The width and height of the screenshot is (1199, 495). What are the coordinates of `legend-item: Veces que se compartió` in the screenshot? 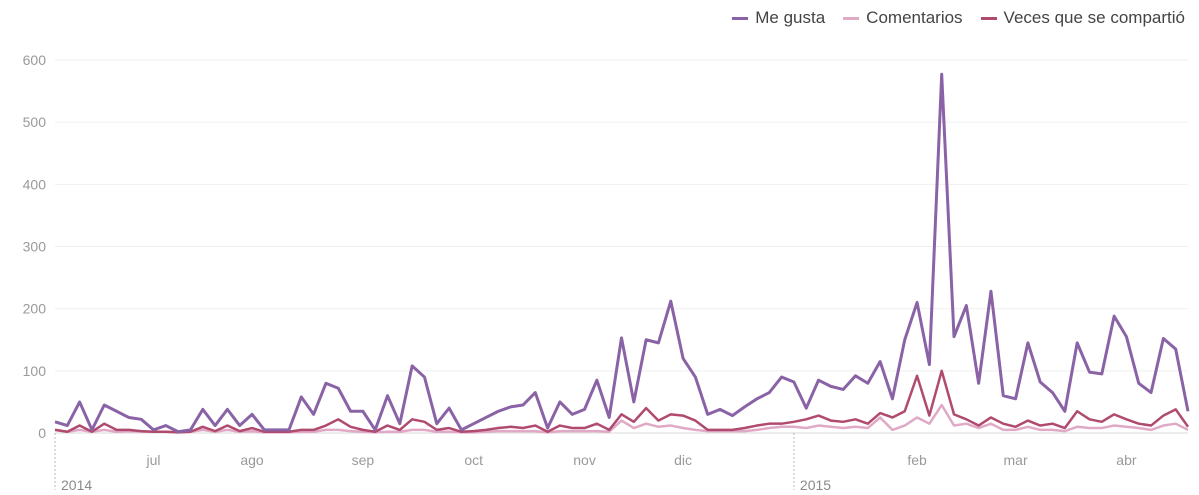 It's located at (1082, 18).